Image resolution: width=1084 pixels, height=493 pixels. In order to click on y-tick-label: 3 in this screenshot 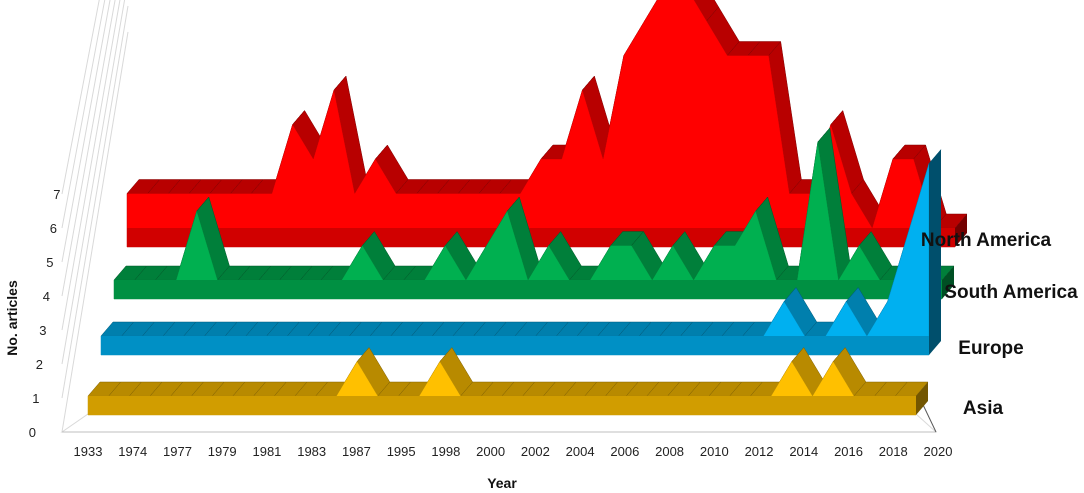, I will do `click(42, 330)`.